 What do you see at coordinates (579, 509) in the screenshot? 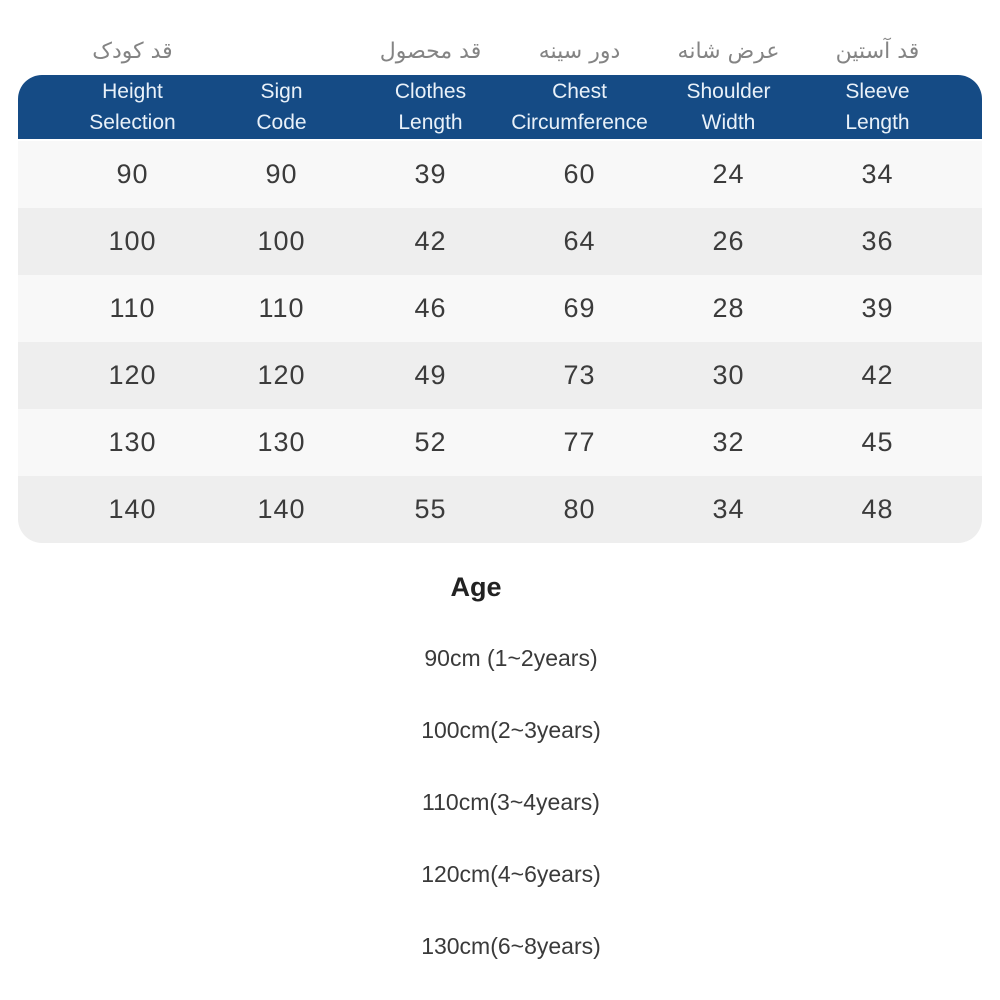
I see `cell: 80` at bounding box center [579, 509].